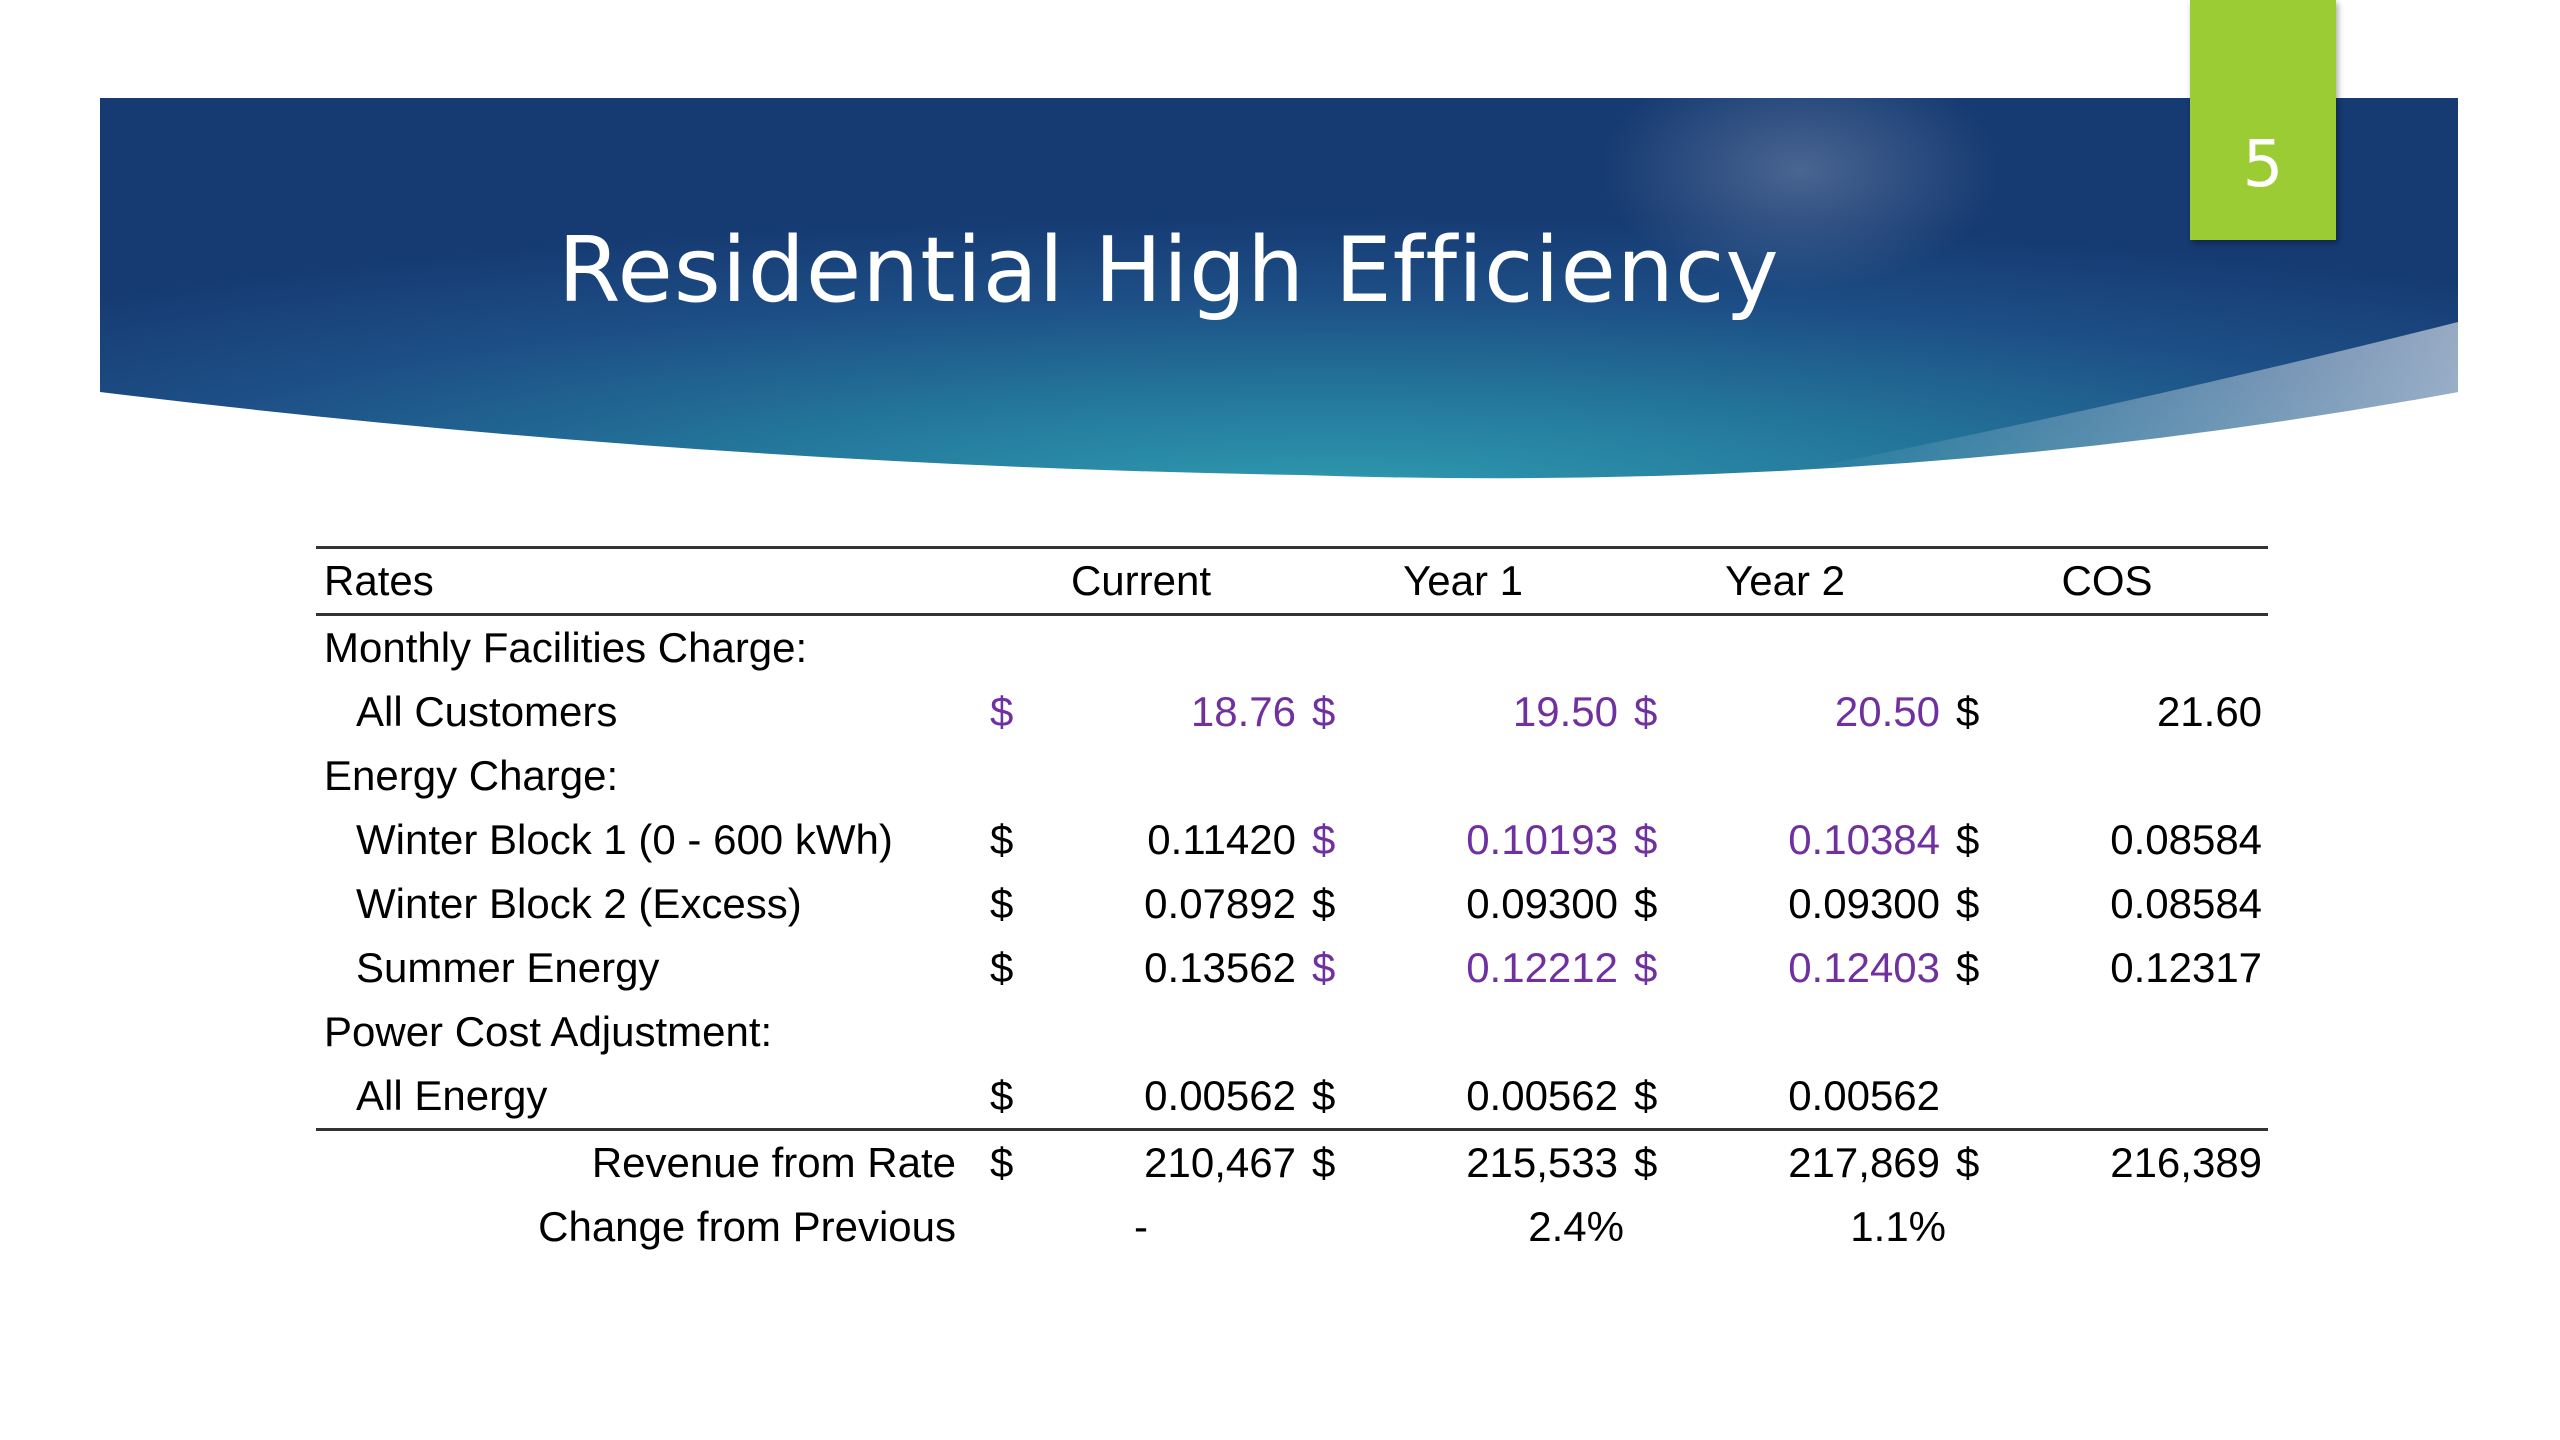 This screenshot has height=1440, width=2560. I want to click on cell-current: 0.13562, so click(1220, 967).